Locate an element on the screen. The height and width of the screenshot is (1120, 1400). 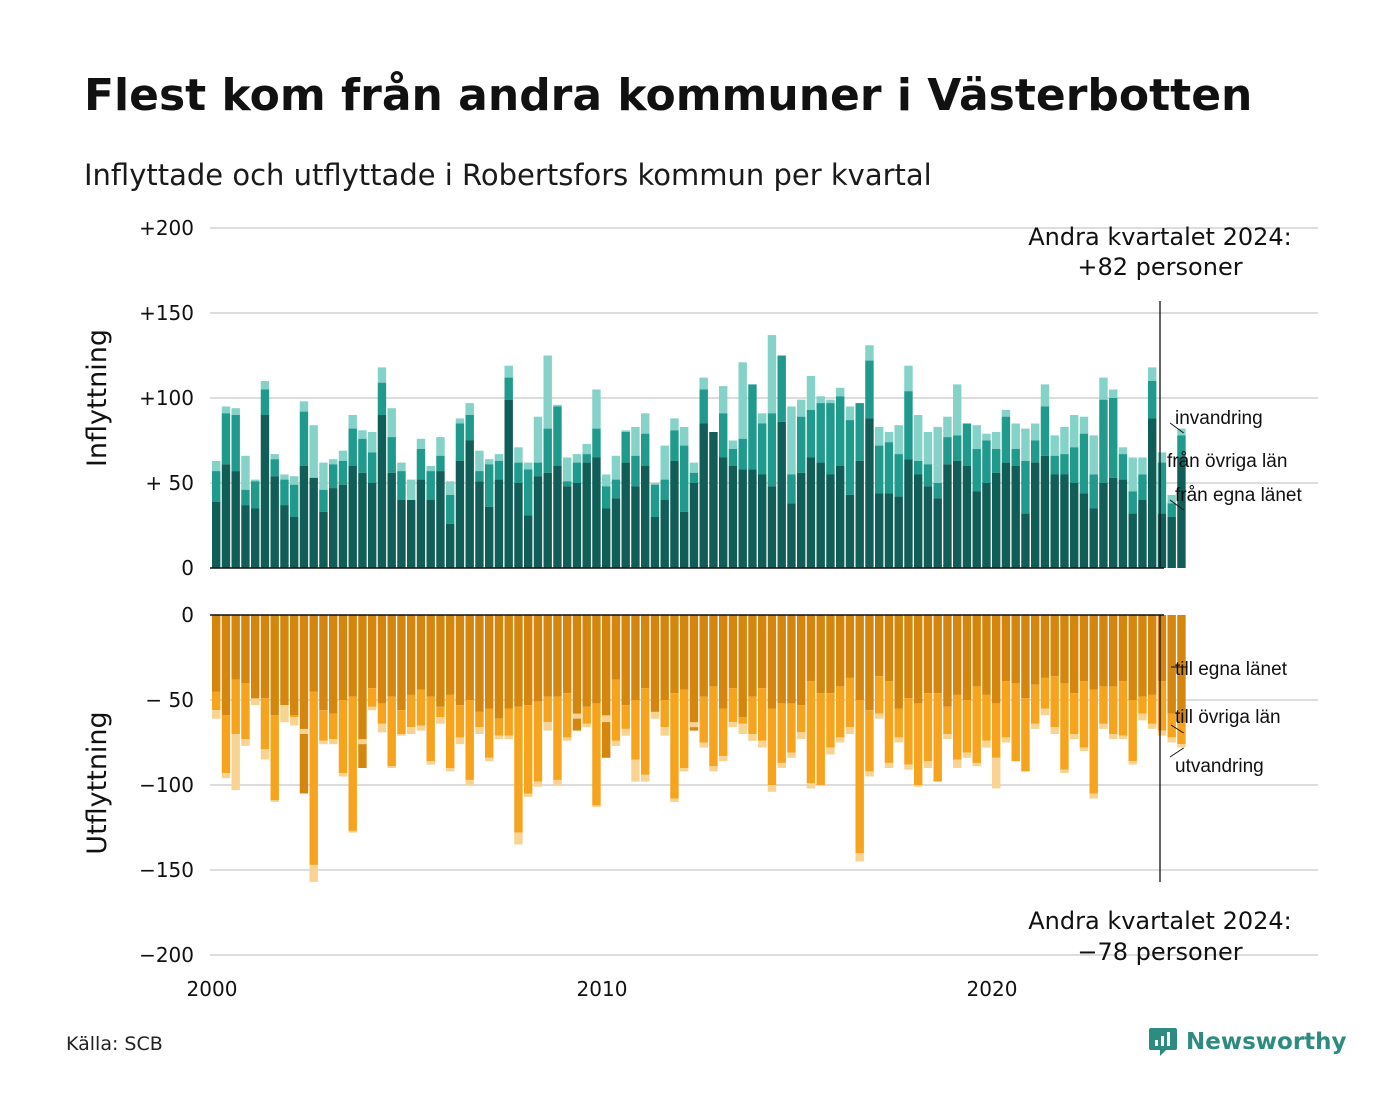
label-leader-line is located at coordinates (1176, 505).